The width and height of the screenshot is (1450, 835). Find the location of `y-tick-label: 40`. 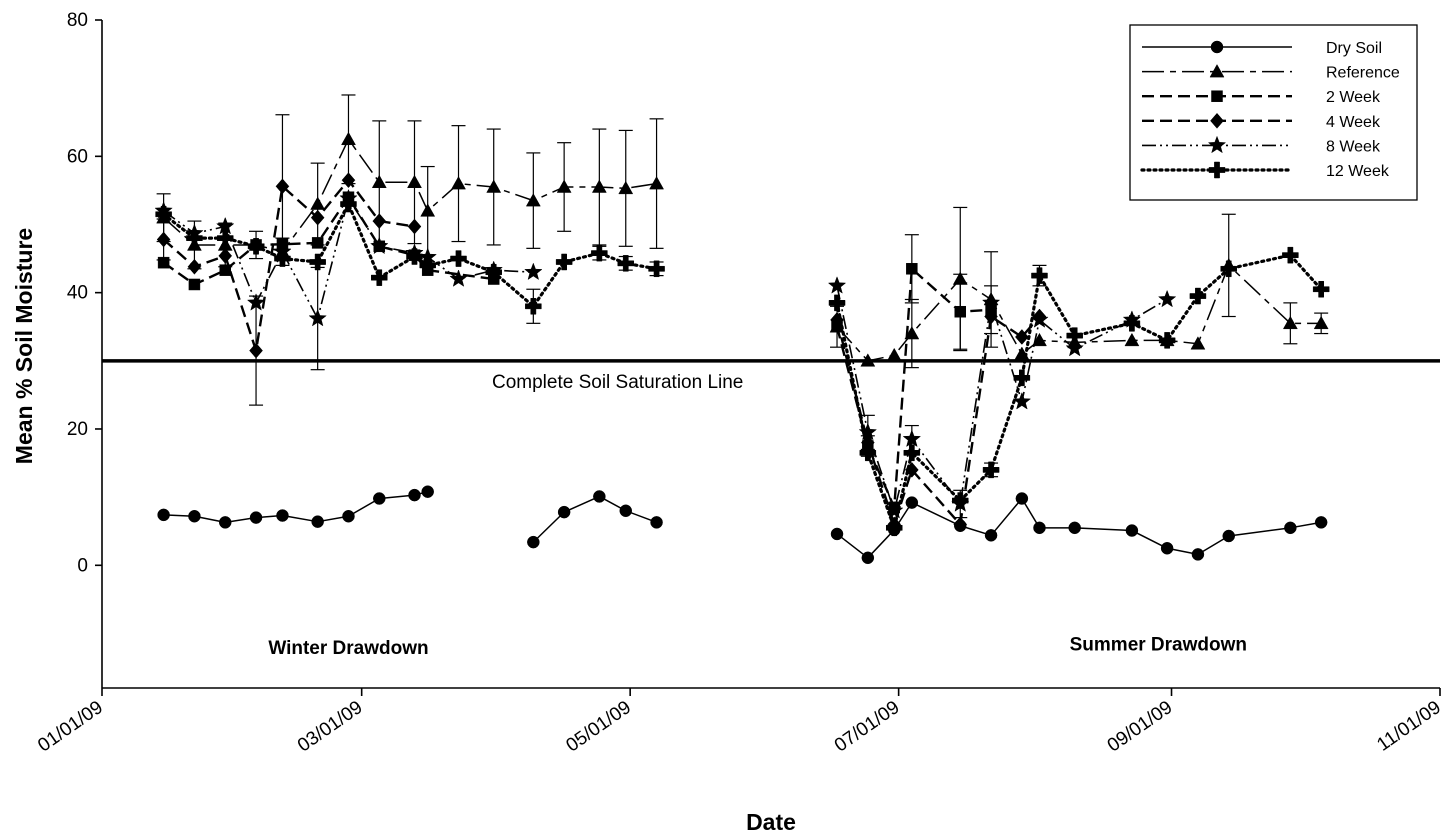

y-tick-label: 40 is located at coordinates (77, 293).